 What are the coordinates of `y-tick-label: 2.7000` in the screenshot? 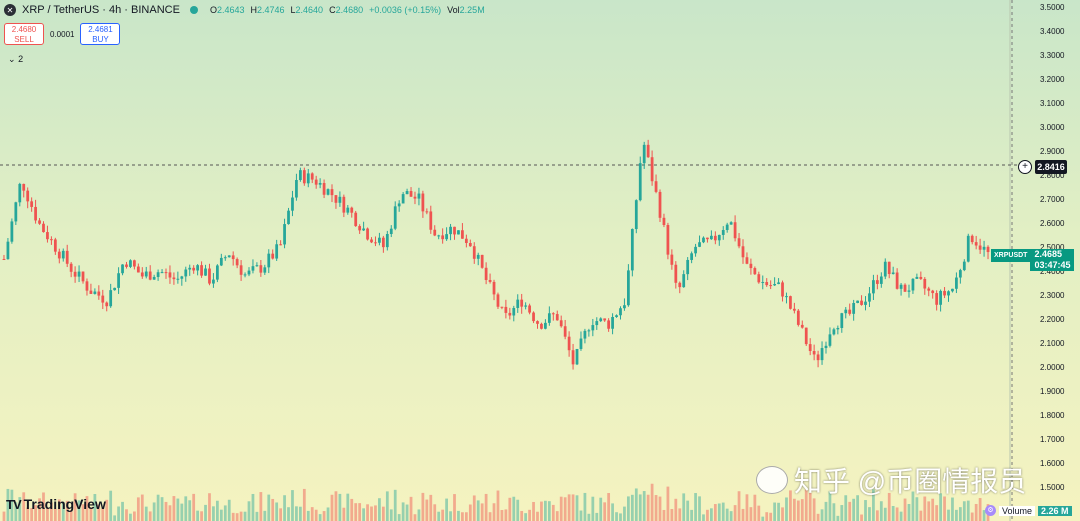 It's located at (1052, 199).